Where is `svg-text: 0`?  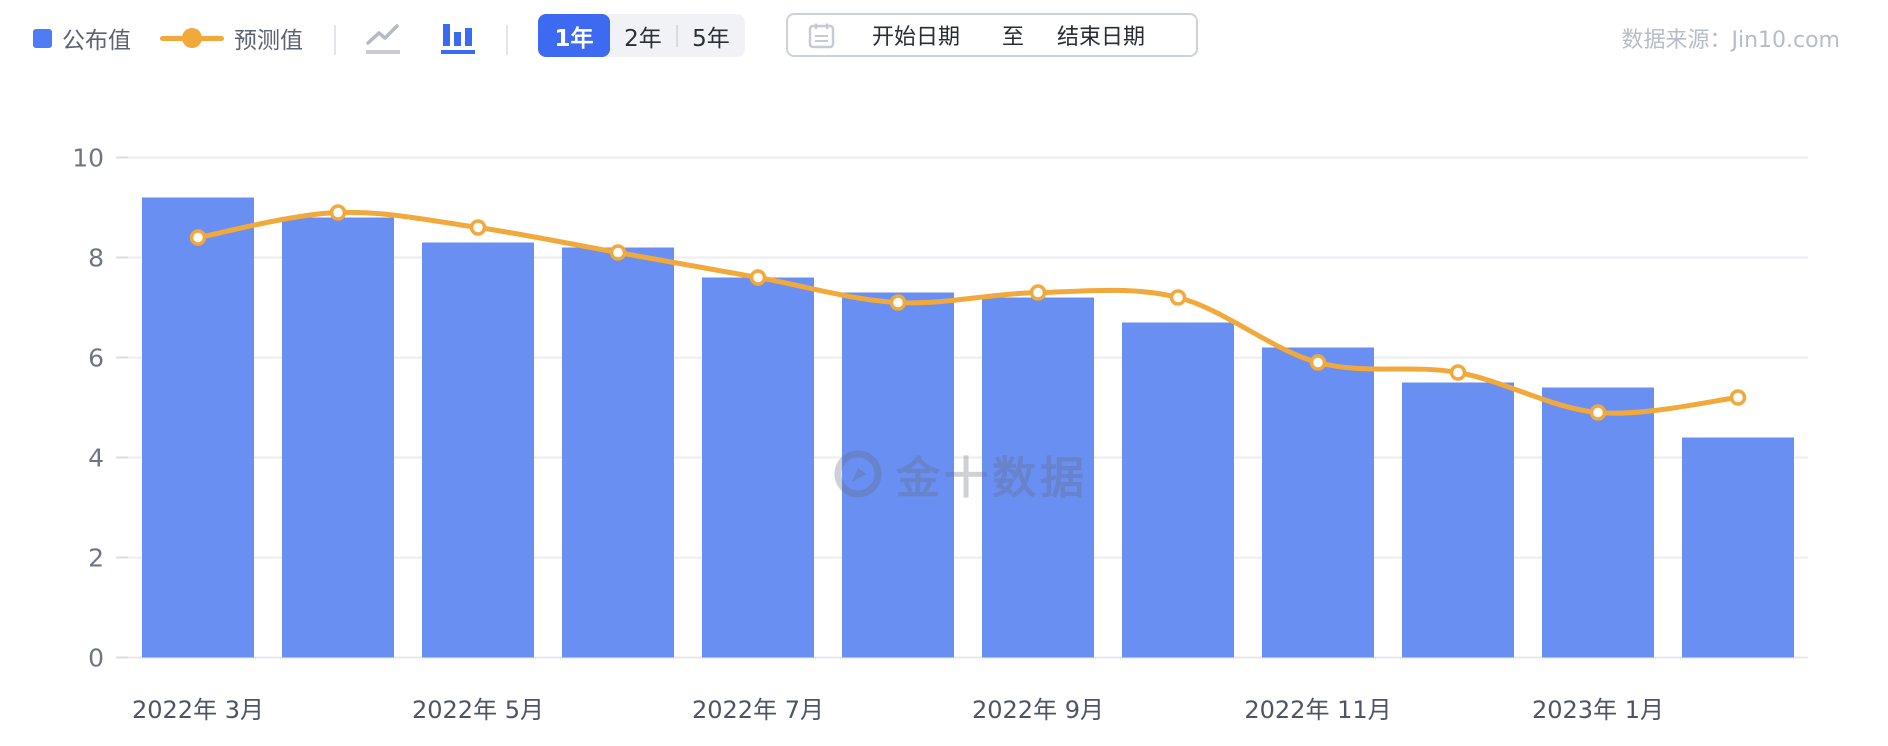 svg-text: 0 is located at coordinates (96, 658).